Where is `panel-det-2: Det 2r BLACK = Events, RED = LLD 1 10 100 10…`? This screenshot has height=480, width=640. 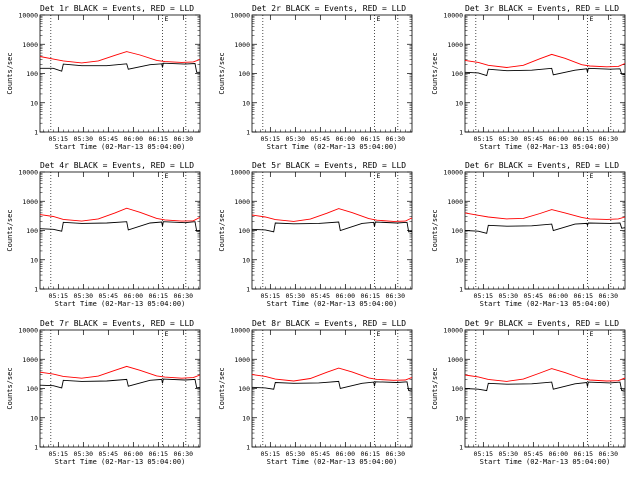 panel-det-2: Det 2r BLACK = Events, RED = LLD 1 10 100 10… is located at coordinates (315, 77).